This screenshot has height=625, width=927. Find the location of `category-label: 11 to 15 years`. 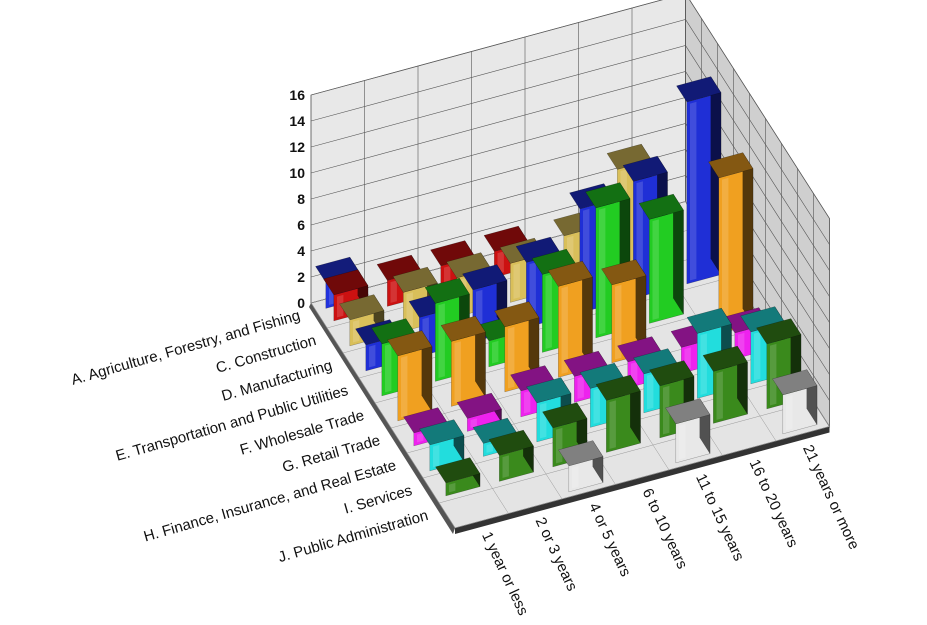

category-label: 11 to 15 years is located at coordinates (719, 517).